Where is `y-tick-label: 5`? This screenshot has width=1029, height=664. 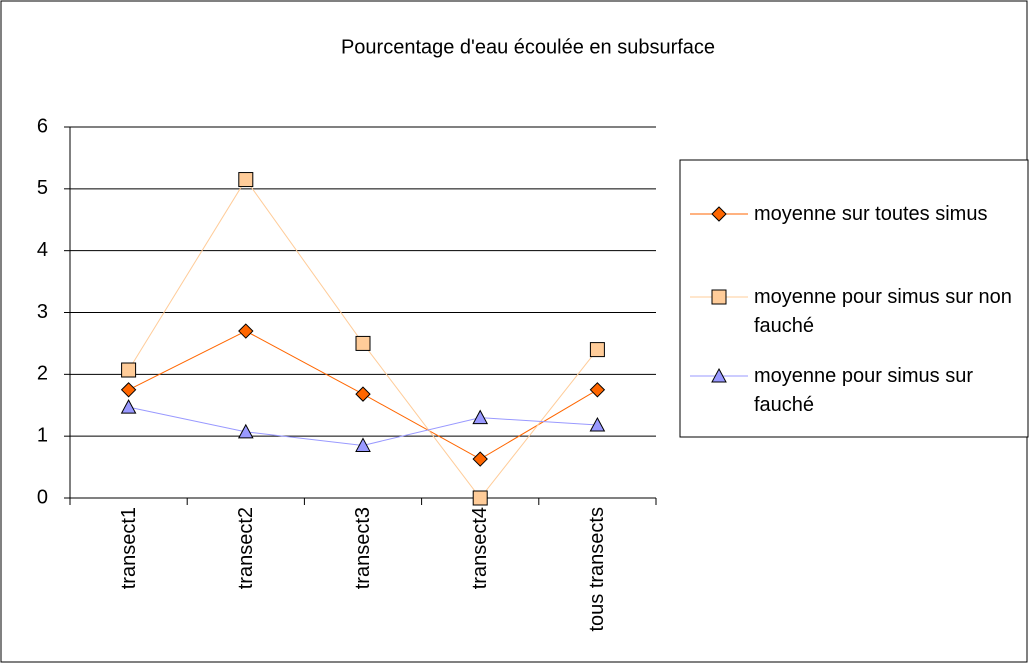 y-tick-label: 5 is located at coordinates (42, 188).